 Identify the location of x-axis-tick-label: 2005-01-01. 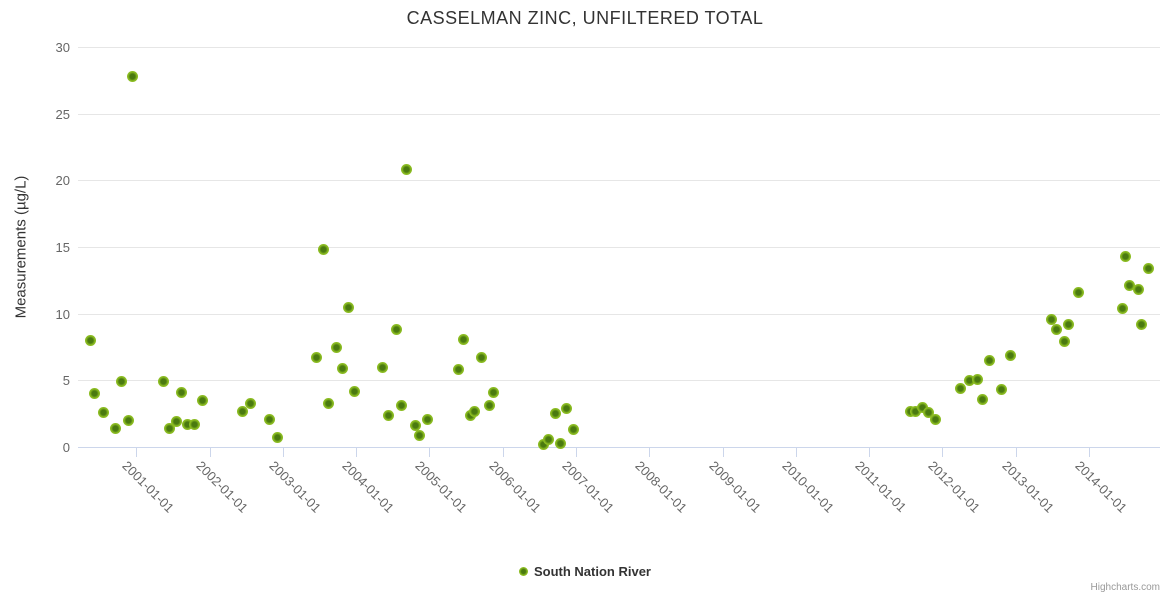
(441, 487).